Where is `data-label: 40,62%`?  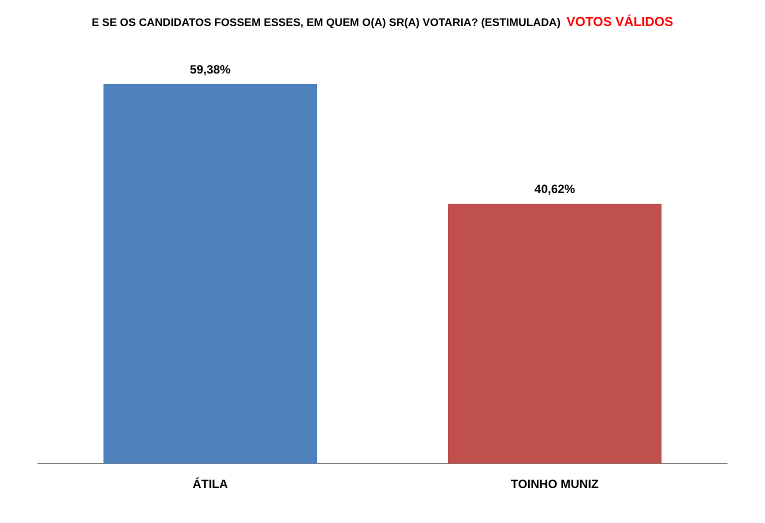 data-label: 40,62% is located at coordinates (555, 189).